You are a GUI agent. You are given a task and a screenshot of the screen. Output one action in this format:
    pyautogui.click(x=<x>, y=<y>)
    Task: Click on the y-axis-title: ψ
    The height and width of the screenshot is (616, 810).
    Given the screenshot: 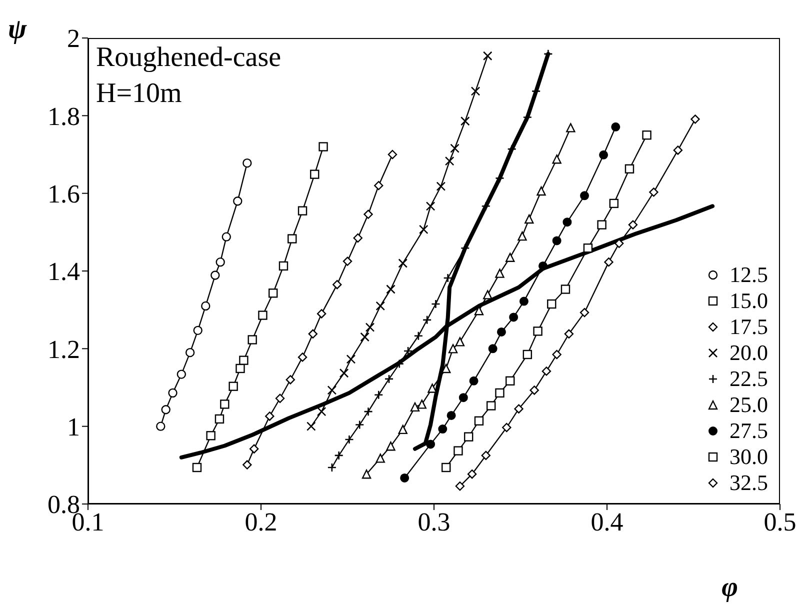 What is the action you would take?
    pyautogui.click(x=17, y=29)
    